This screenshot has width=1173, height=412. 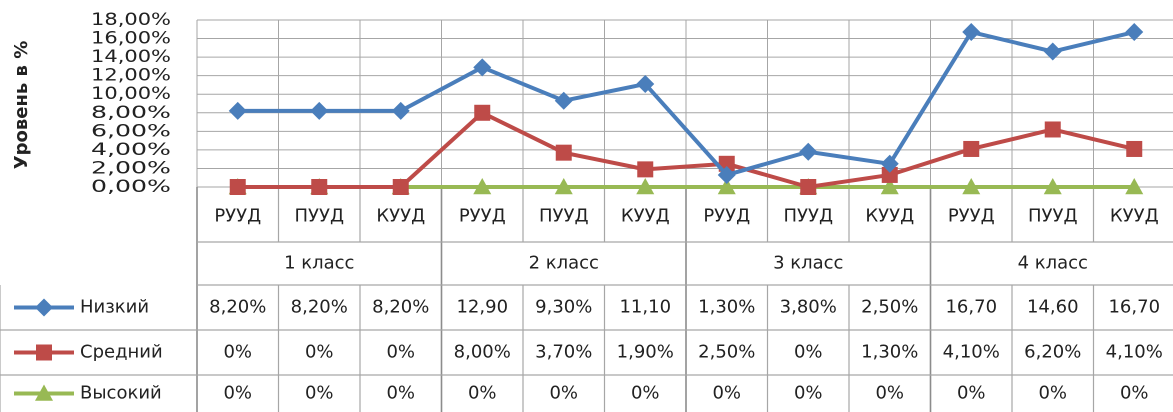 What do you see at coordinates (482, 352) in the screenshot?
I see `table-value: 8,00%` at bounding box center [482, 352].